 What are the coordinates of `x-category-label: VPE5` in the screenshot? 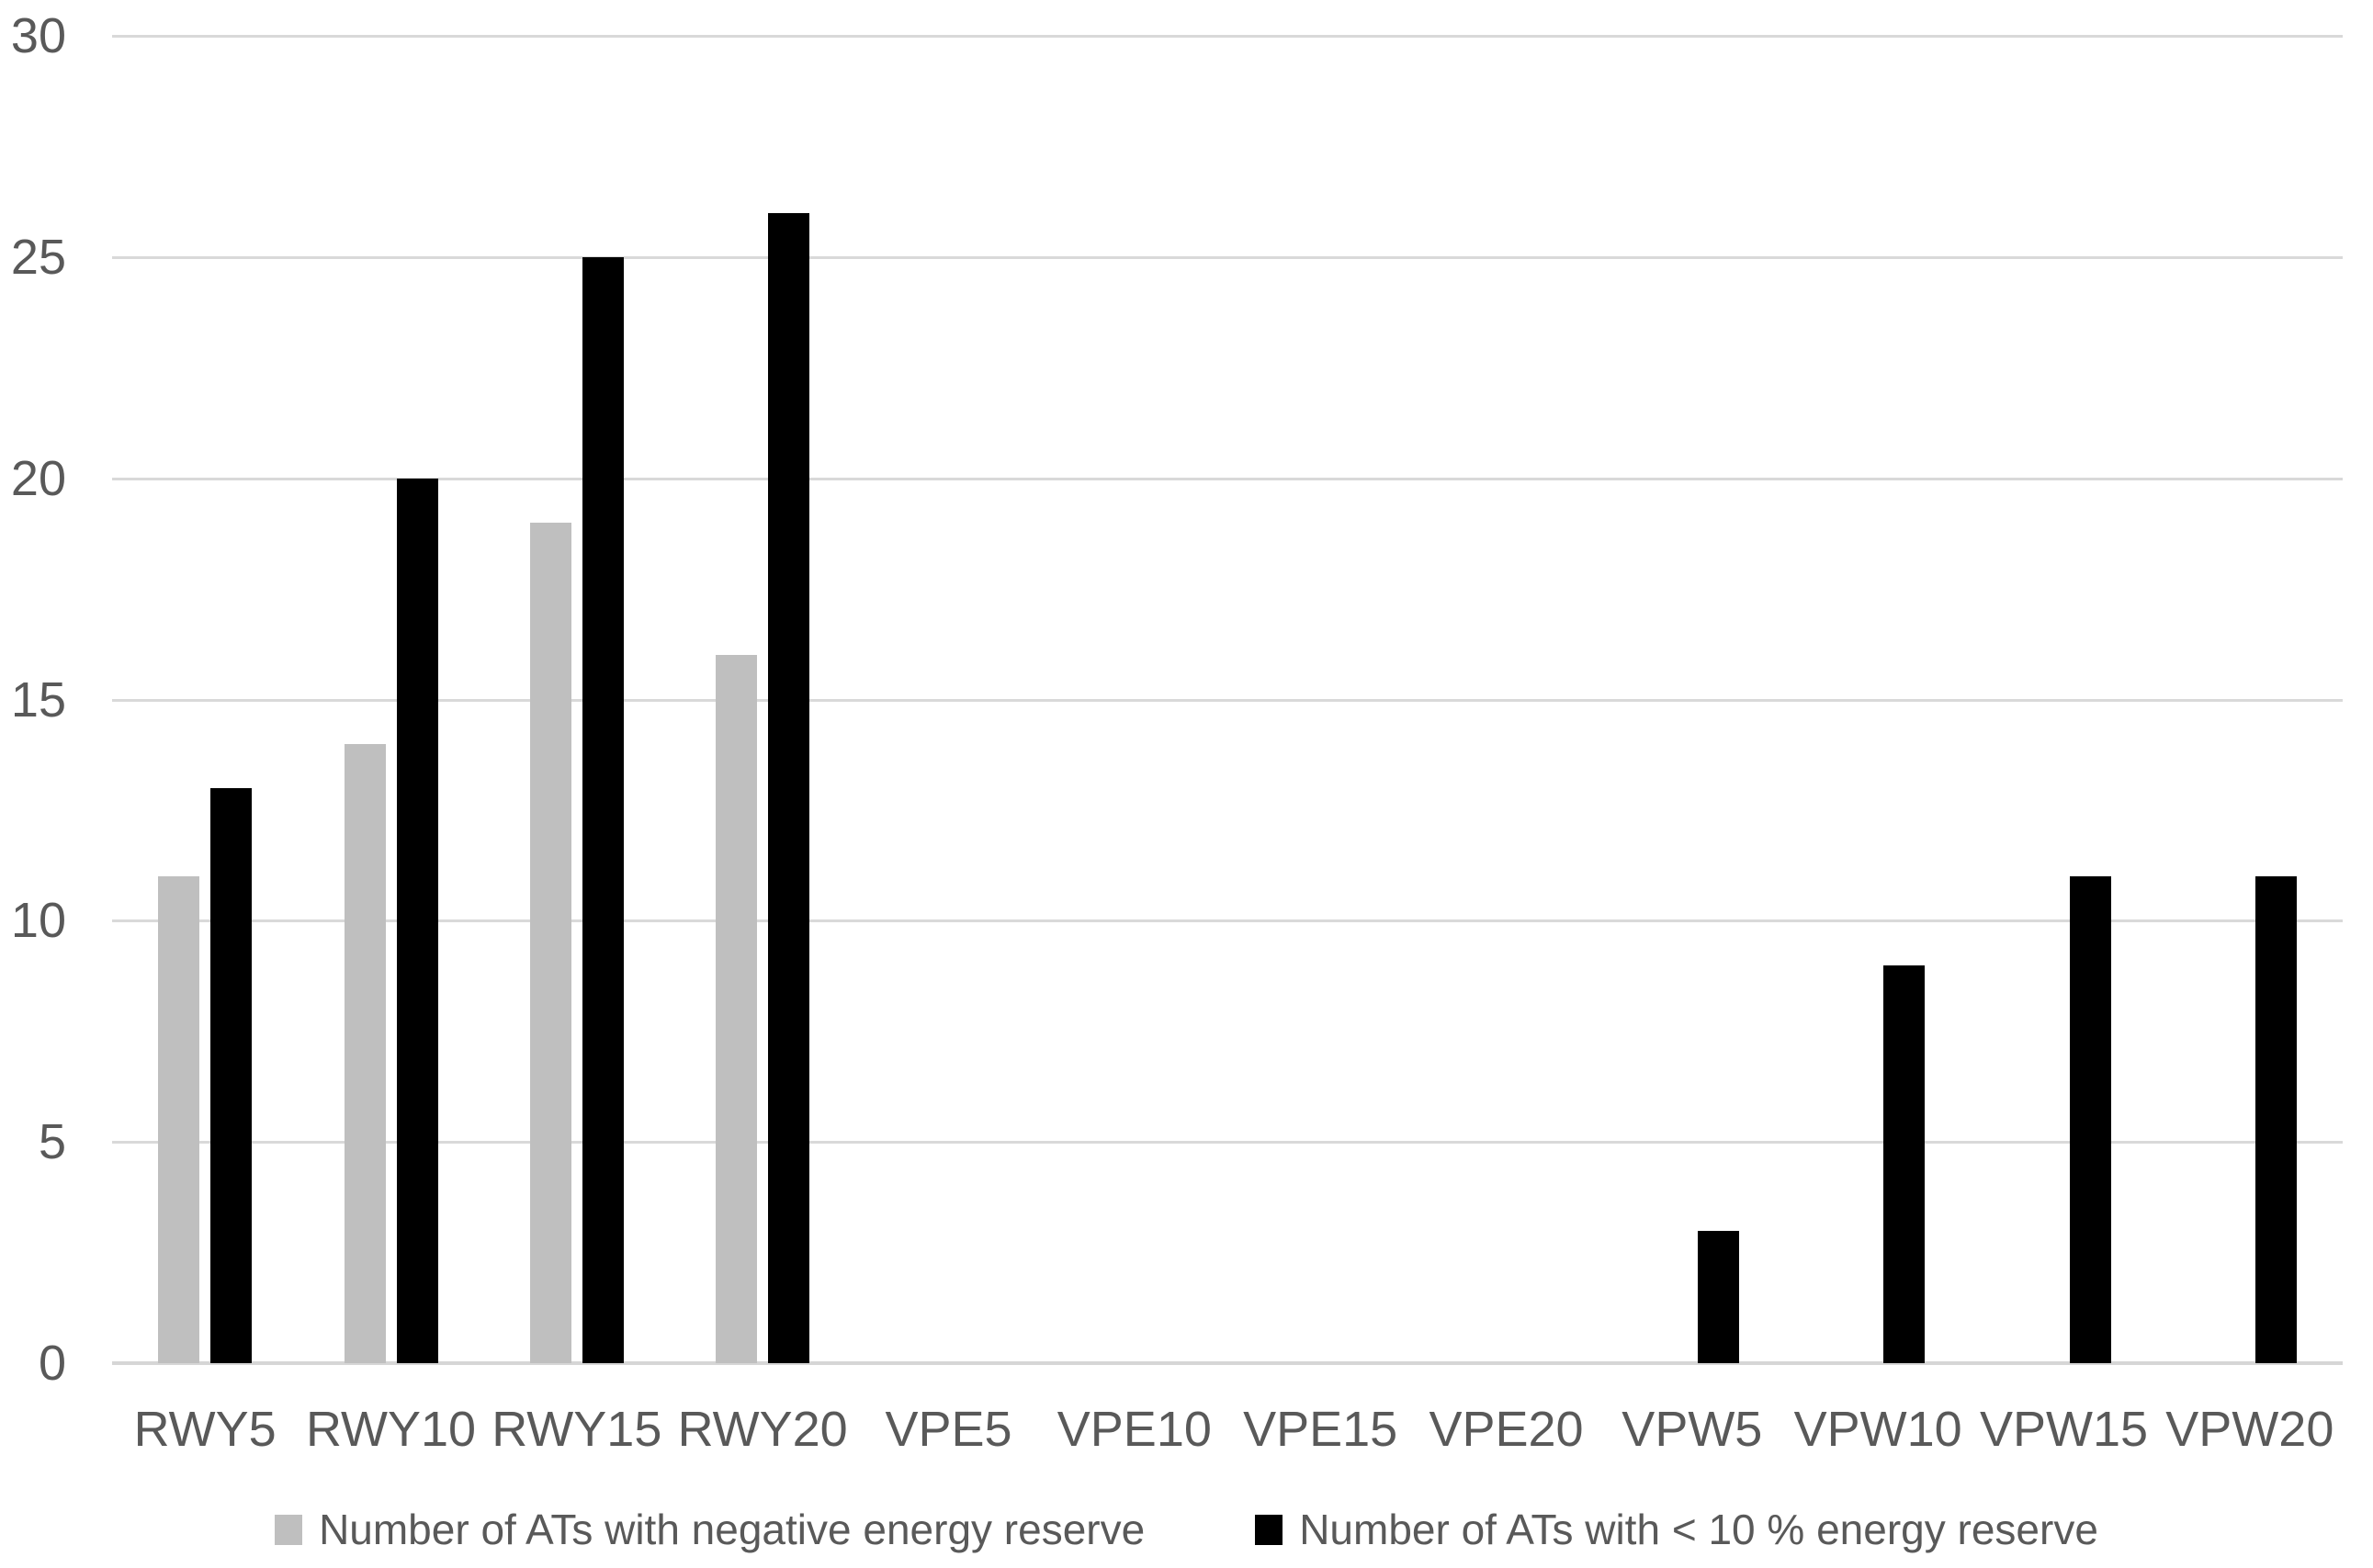 It's located at (948, 1429).